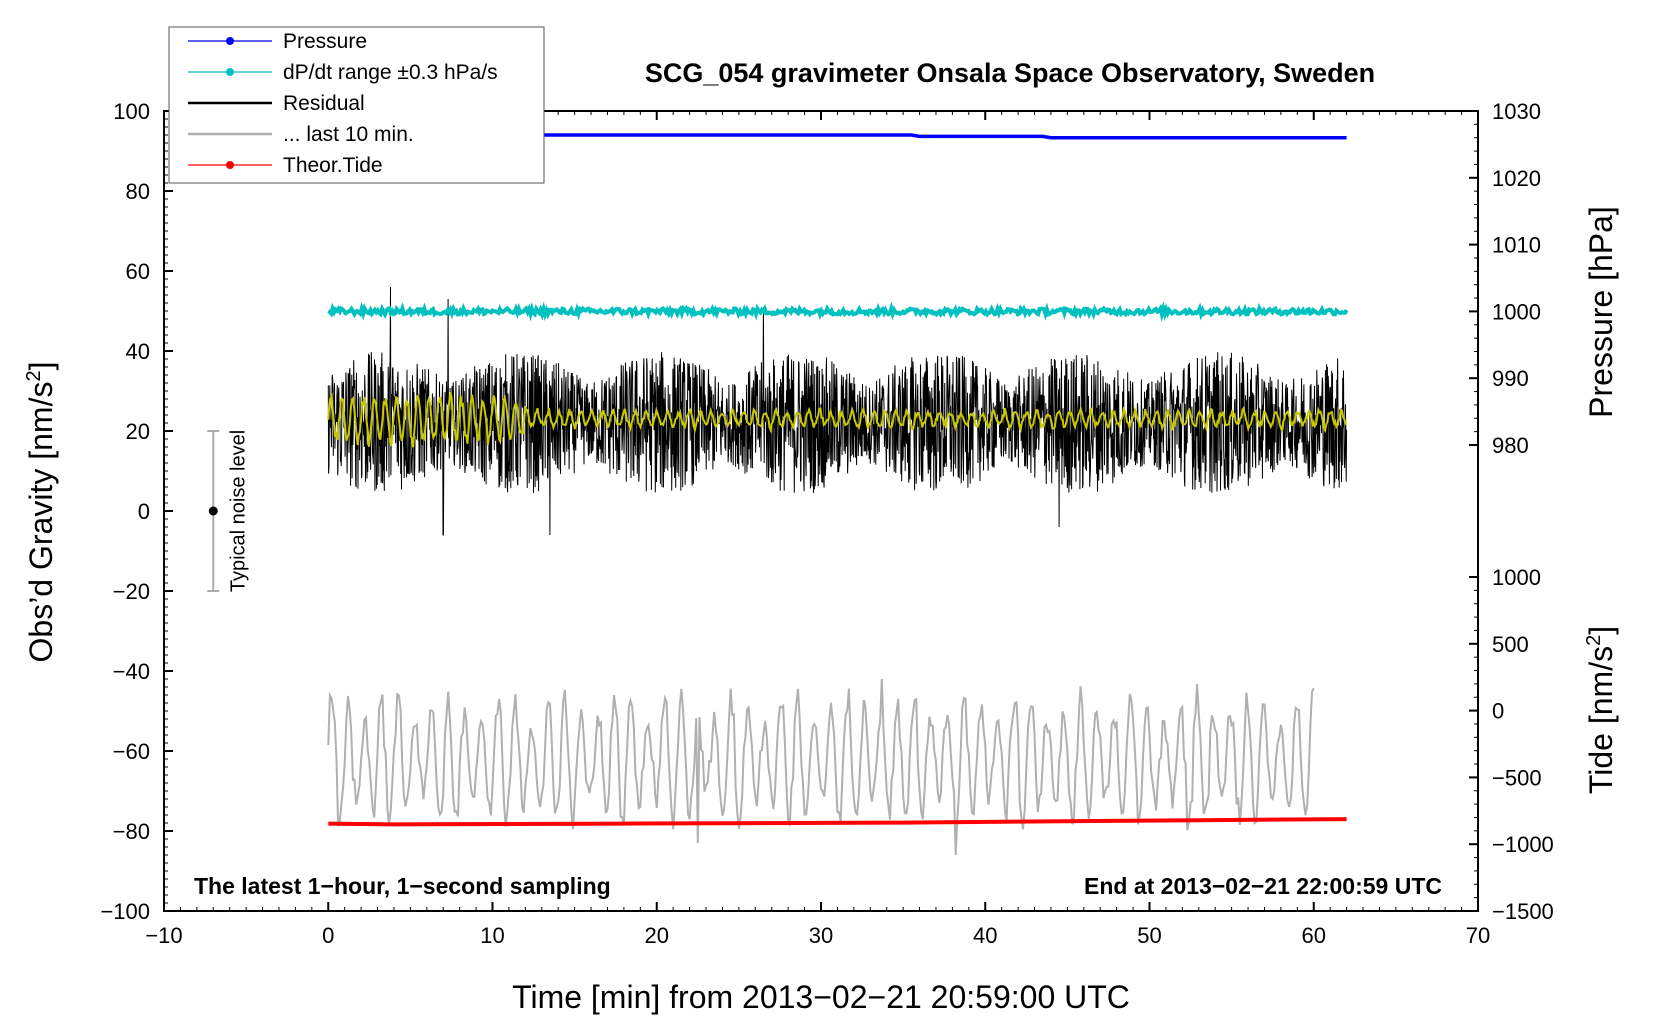 The height and width of the screenshot is (1020, 1660). I want to click on x-tick-label: 60, so click(1314, 935).